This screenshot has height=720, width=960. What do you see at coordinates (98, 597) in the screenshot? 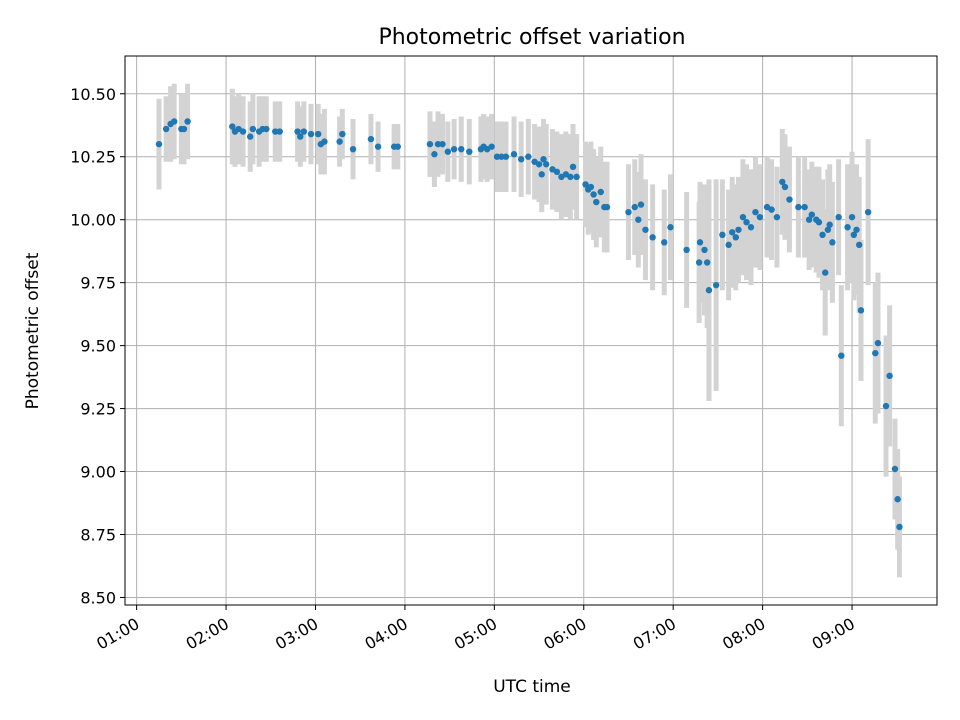
I see `y-tick-label: 8.50` at bounding box center [98, 597].